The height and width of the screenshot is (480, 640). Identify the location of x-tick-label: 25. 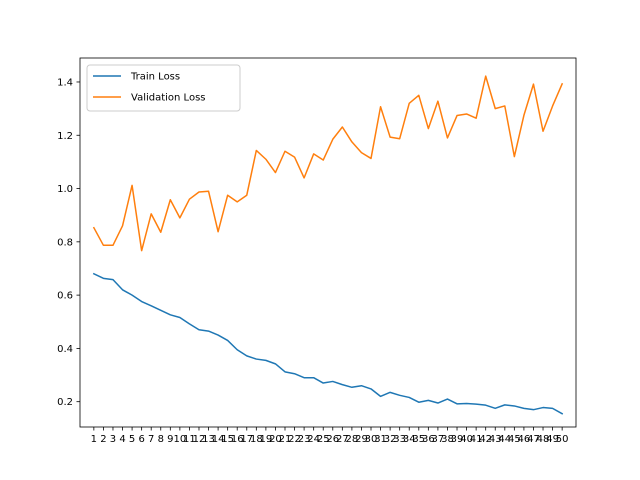
(323, 439).